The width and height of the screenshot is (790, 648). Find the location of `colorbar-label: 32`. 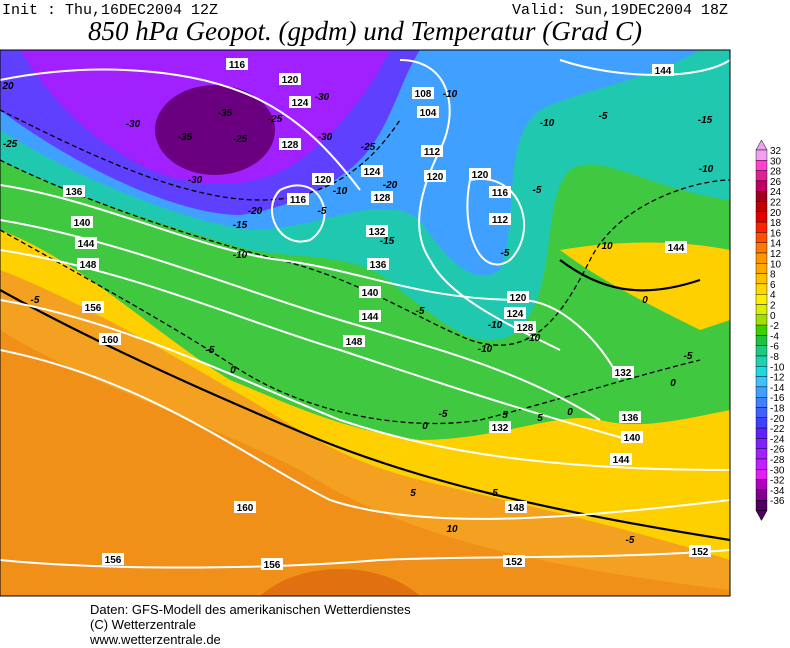

colorbar-label: 32 is located at coordinates (776, 151).